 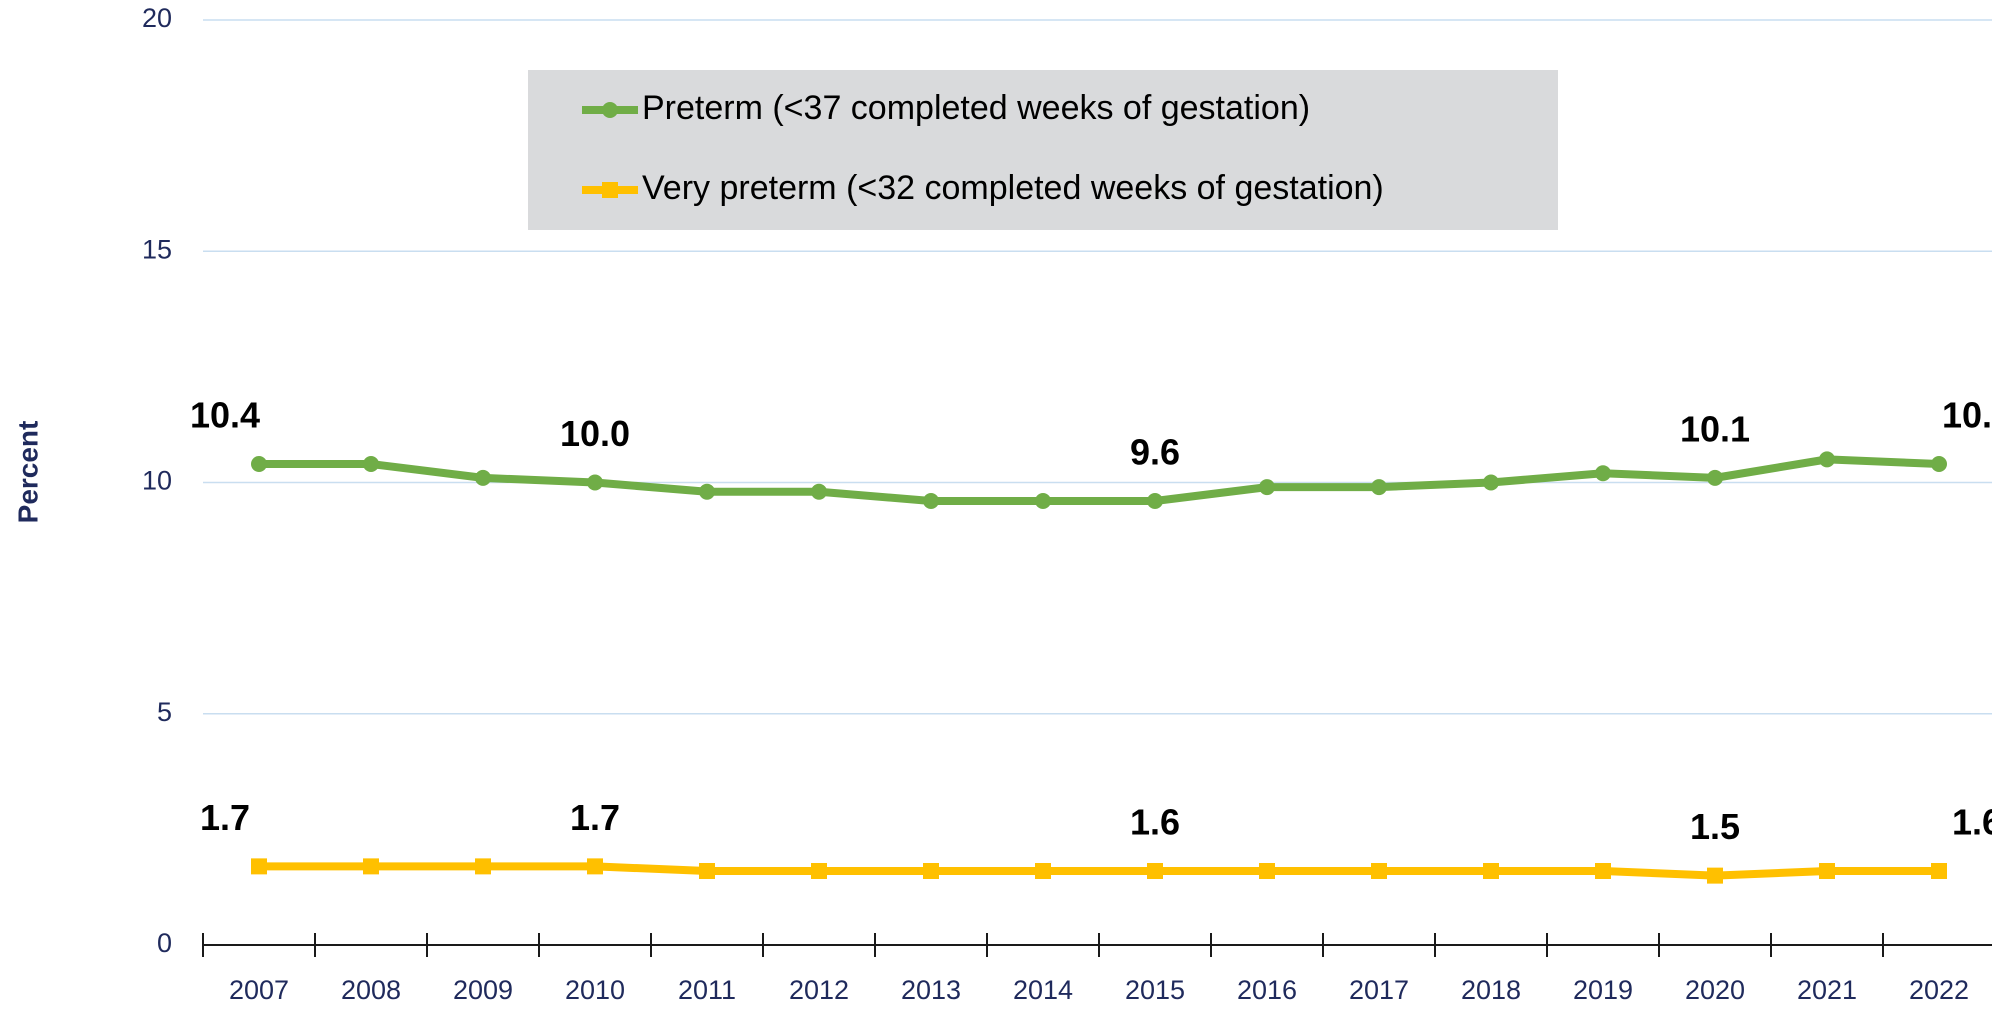 I want to click on x-tick-label: 2017, so click(x=1379, y=990).